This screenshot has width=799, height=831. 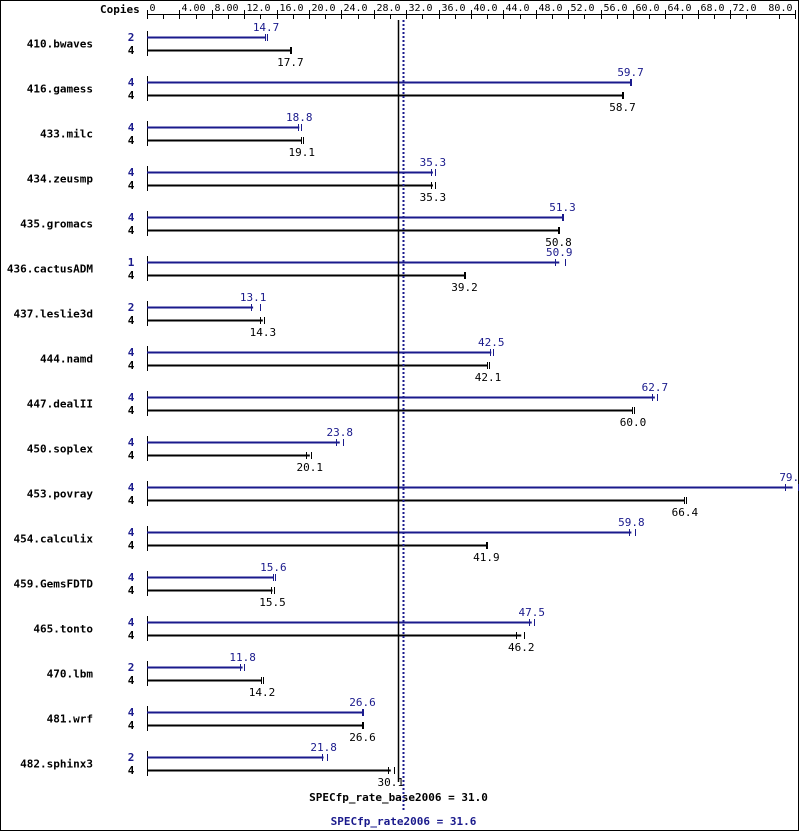 What do you see at coordinates (398, 797) in the screenshot?
I see `base-reference-label: SPECfp_rate_base2006 = 31.0` at bounding box center [398, 797].